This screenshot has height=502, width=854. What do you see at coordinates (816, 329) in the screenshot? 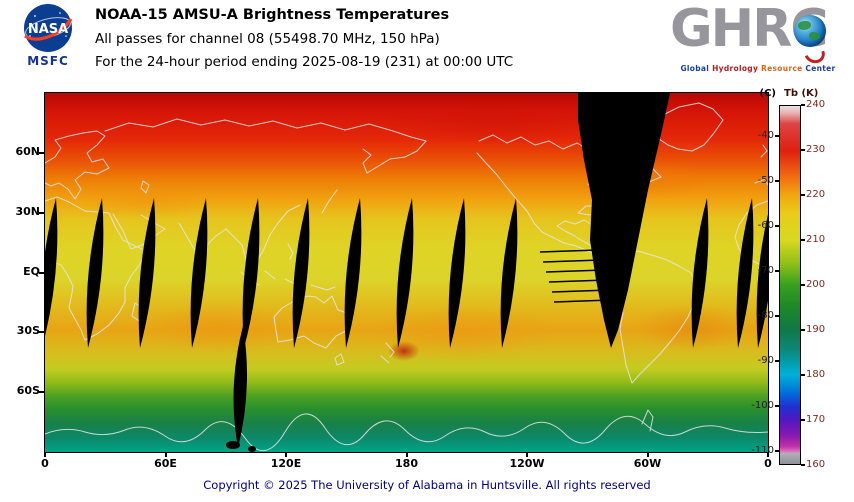
I see `colorbar-kelvin-label: 190` at bounding box center [816, 329].